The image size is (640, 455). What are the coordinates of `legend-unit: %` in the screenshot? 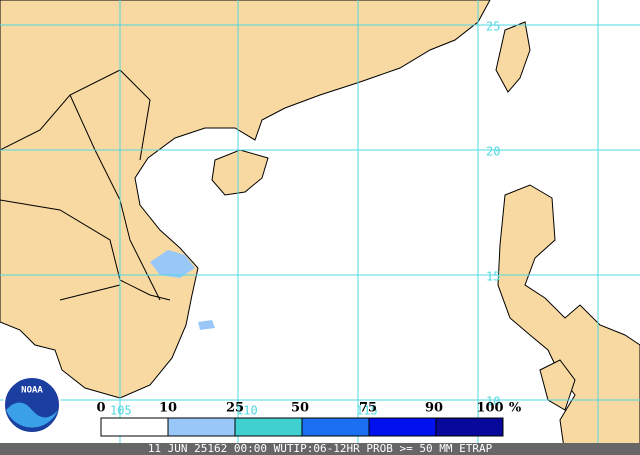 It's located at (515, 408).